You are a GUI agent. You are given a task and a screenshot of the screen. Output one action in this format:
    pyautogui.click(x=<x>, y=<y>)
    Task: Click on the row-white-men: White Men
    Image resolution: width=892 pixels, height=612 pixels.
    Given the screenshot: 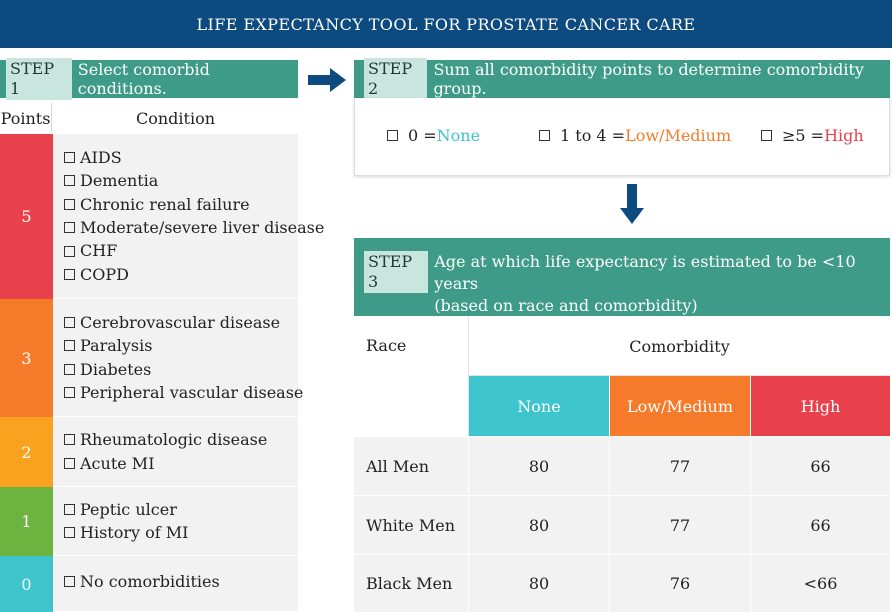 What is the action you would take?
    pyautogui.click(x=411, y=525)
    